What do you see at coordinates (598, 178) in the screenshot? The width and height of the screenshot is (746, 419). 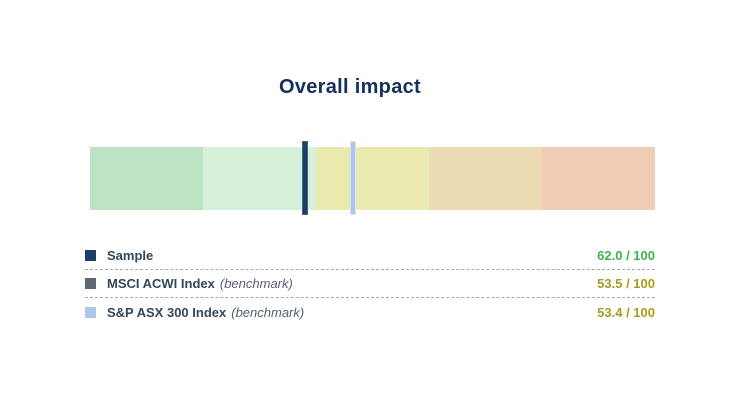 I see `band-segment-salmon` at bounding box center [598, 178].